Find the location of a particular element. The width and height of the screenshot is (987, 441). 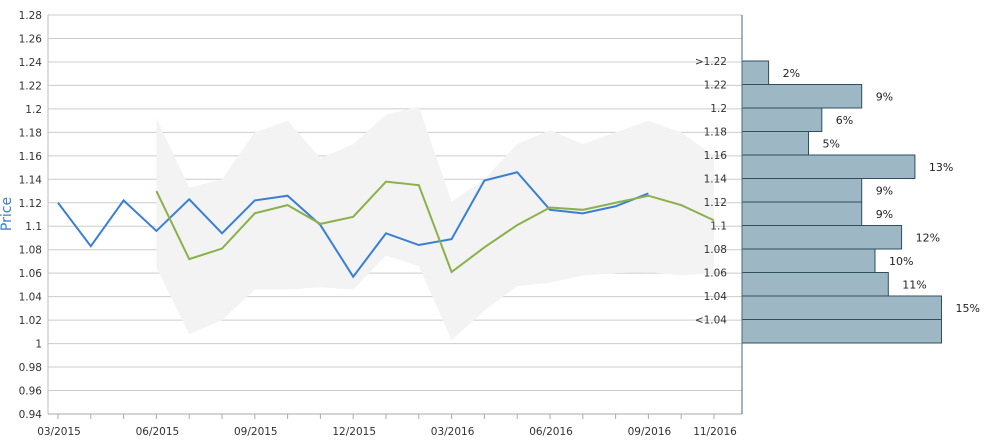

y-tick-label: 1.24 is located at coordinates (31, 63).